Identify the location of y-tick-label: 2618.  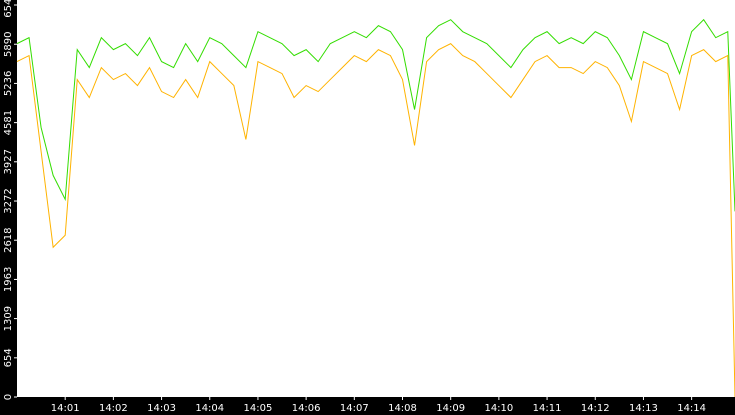
(8, 239).